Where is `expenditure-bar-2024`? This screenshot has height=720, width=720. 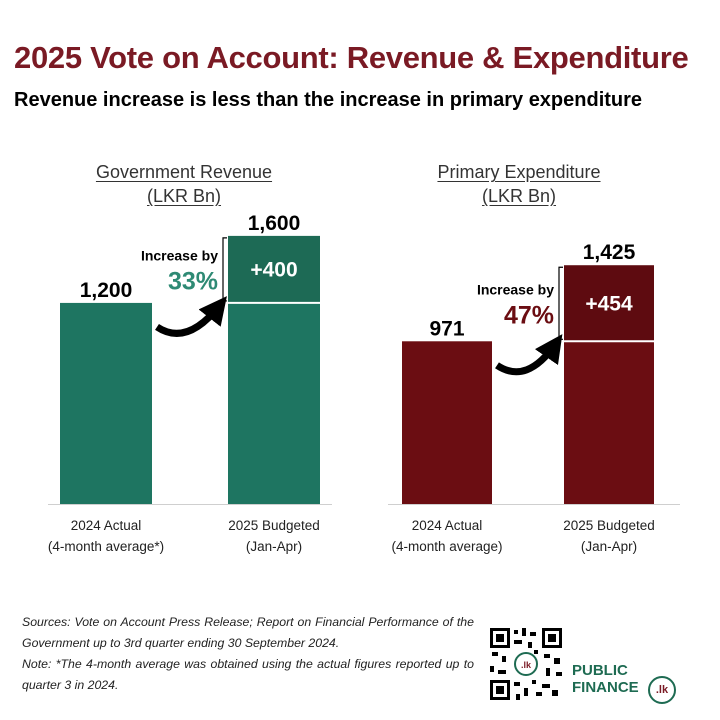
expenditure-bar-2024 is located at coordinates (447, 422).